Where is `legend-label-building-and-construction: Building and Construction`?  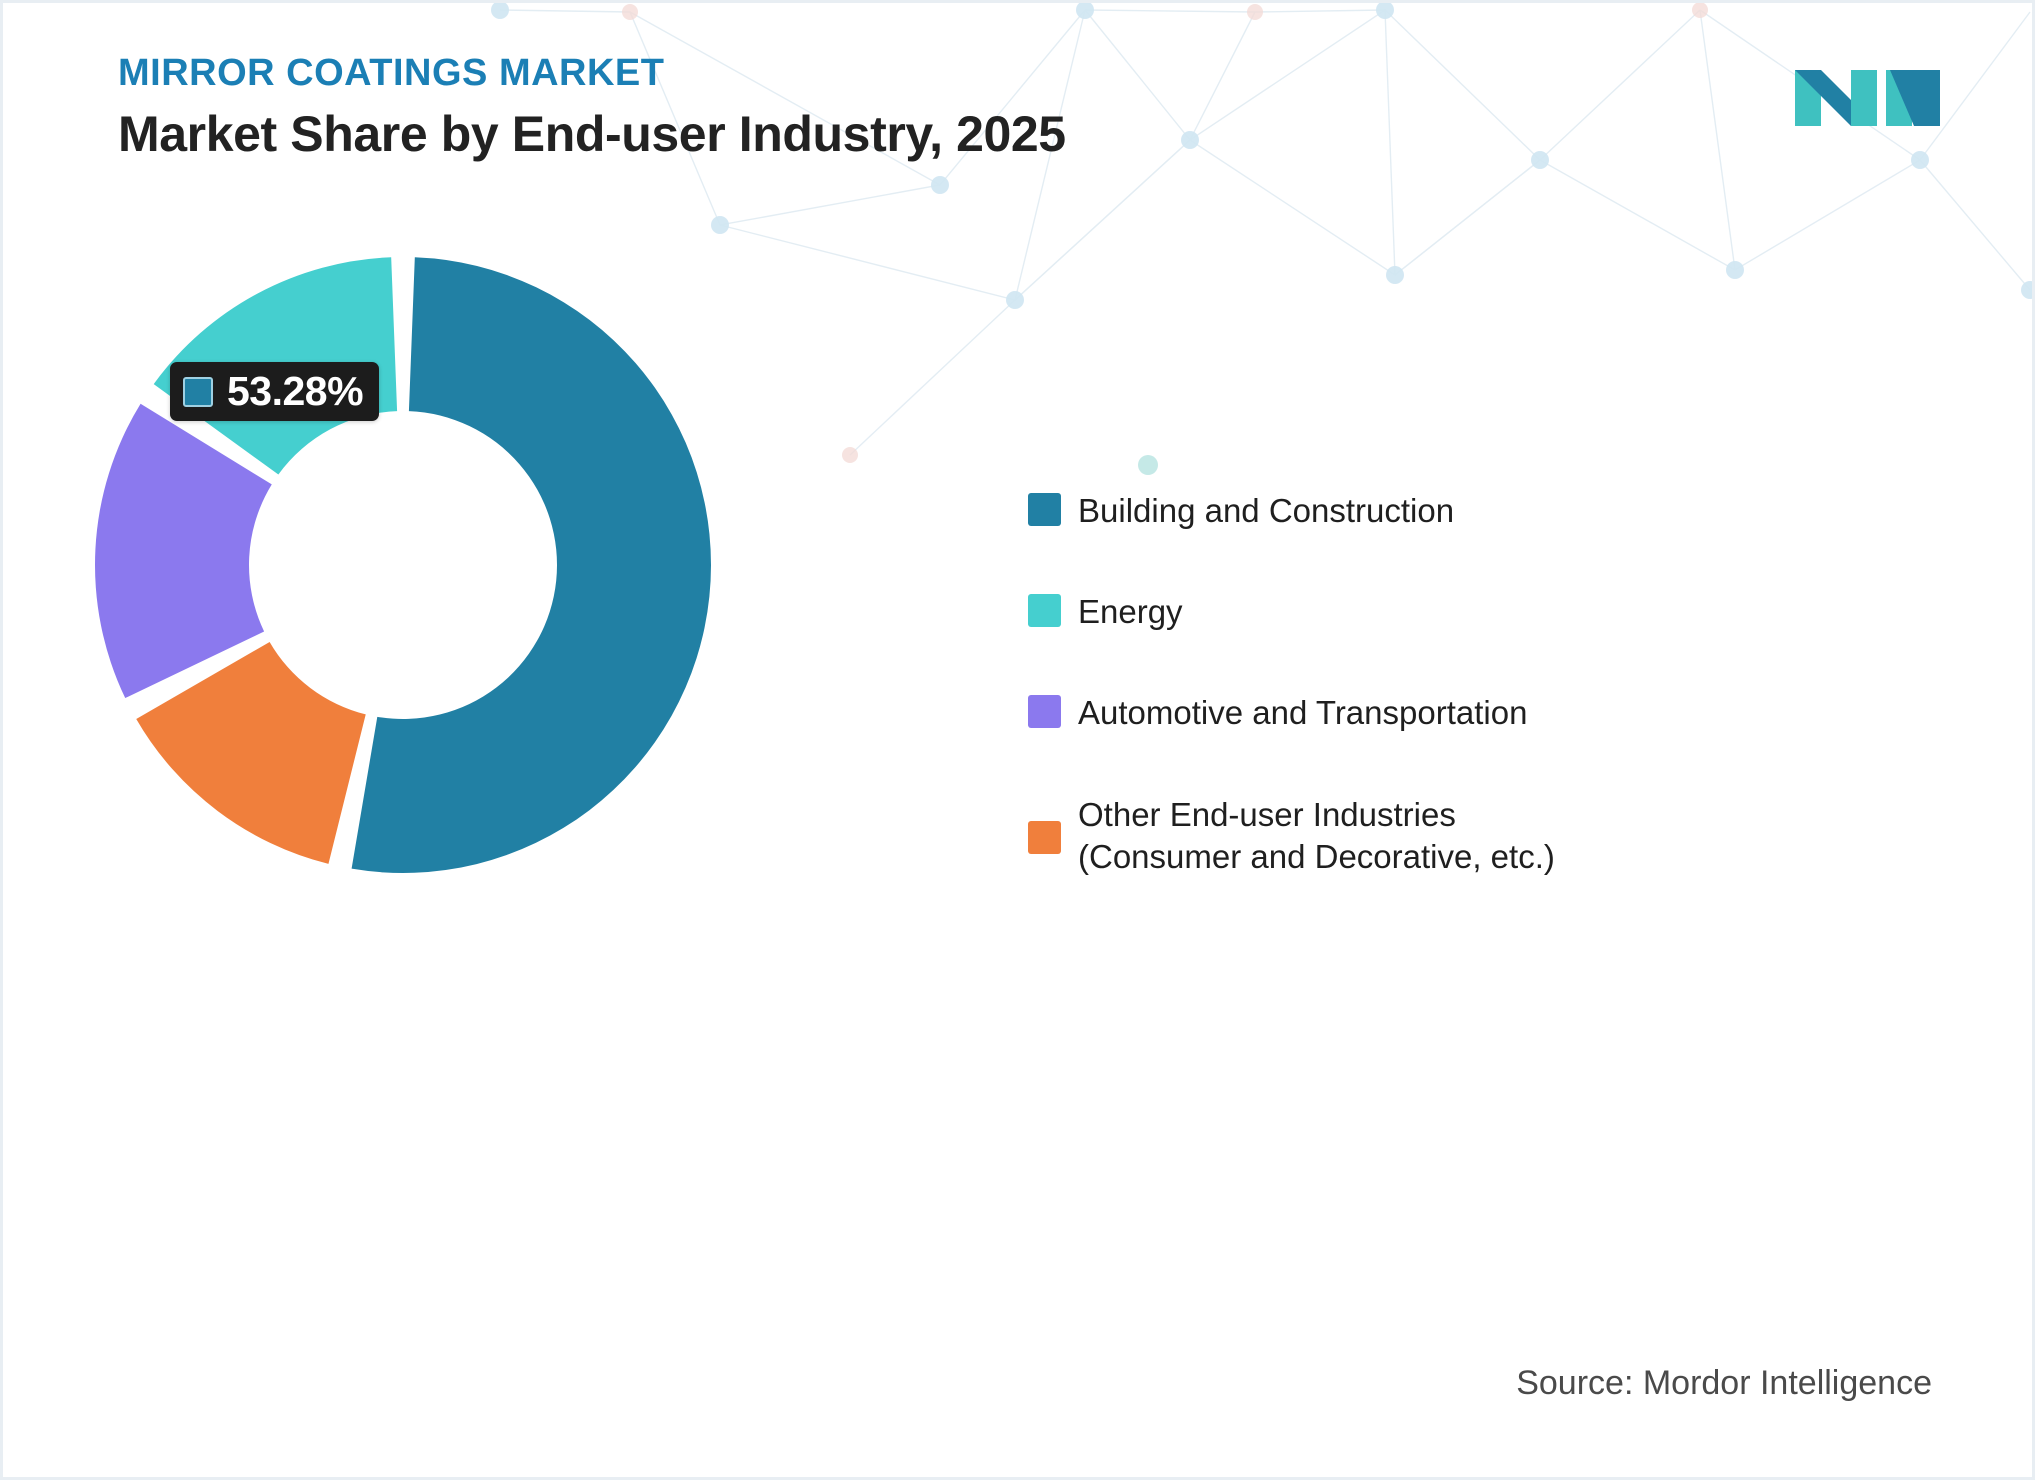 legend-label-building-and-construction: Building and Construction is located at coordinates (1266, 510).